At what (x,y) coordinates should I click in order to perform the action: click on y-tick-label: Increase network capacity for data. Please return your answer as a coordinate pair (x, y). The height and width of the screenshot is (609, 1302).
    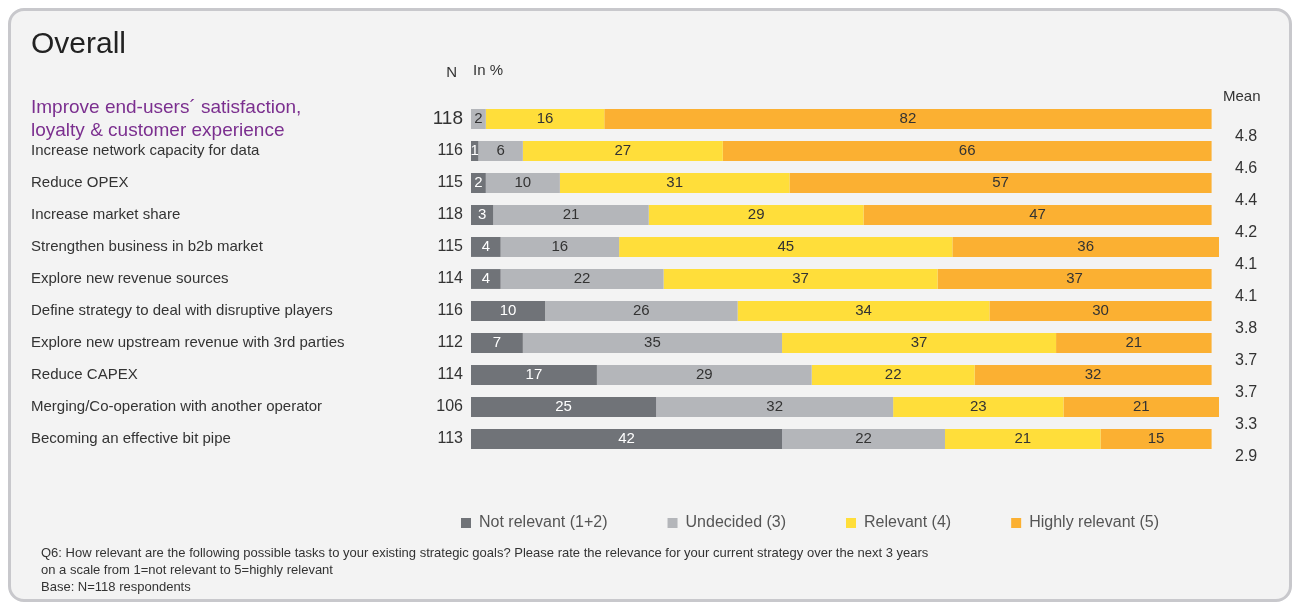
    Looking at the image, I should click on (146, 150).